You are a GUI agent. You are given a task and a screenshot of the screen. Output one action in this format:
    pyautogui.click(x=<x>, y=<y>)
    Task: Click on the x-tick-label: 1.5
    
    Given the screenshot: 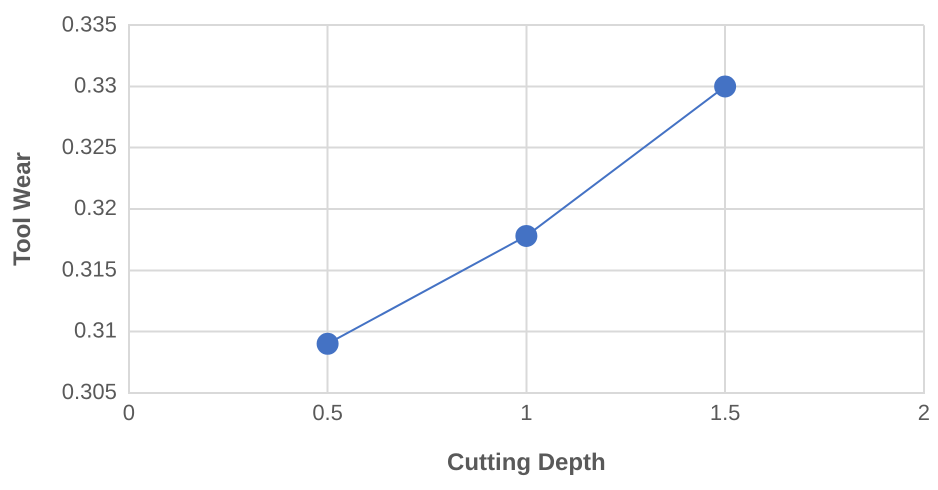 What is the action you would take?
    pyautogui.click(x=725, y=413)
    